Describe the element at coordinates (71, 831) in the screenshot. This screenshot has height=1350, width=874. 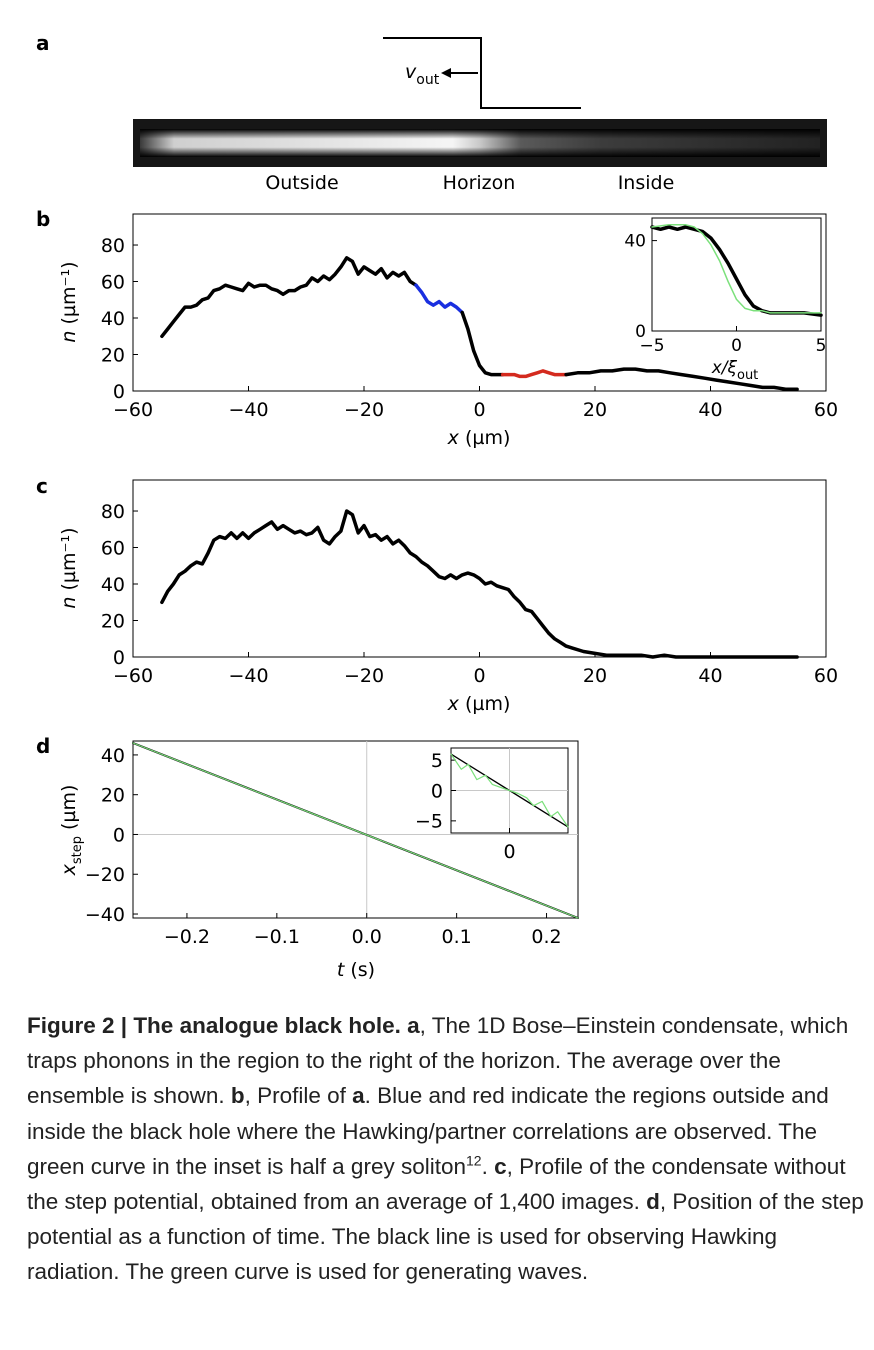
I see `y-axis-title-d: xstep (µm)` at that location.